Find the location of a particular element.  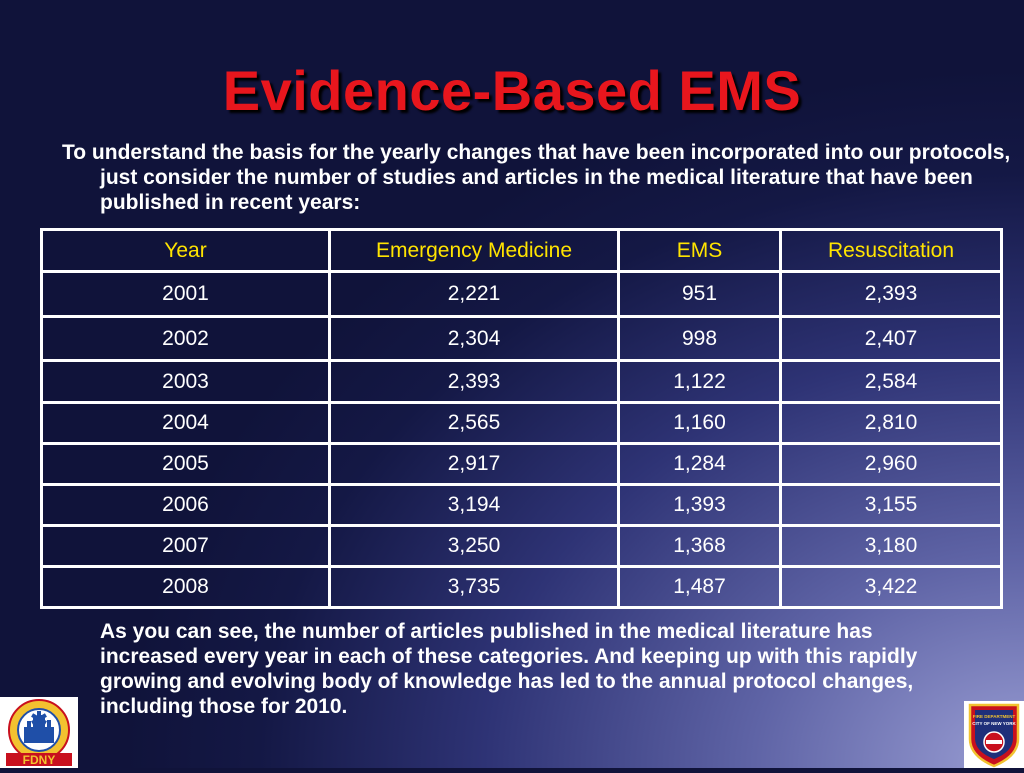

slide-title: Evidence-Based EMS is located at coordinates (512, 90).